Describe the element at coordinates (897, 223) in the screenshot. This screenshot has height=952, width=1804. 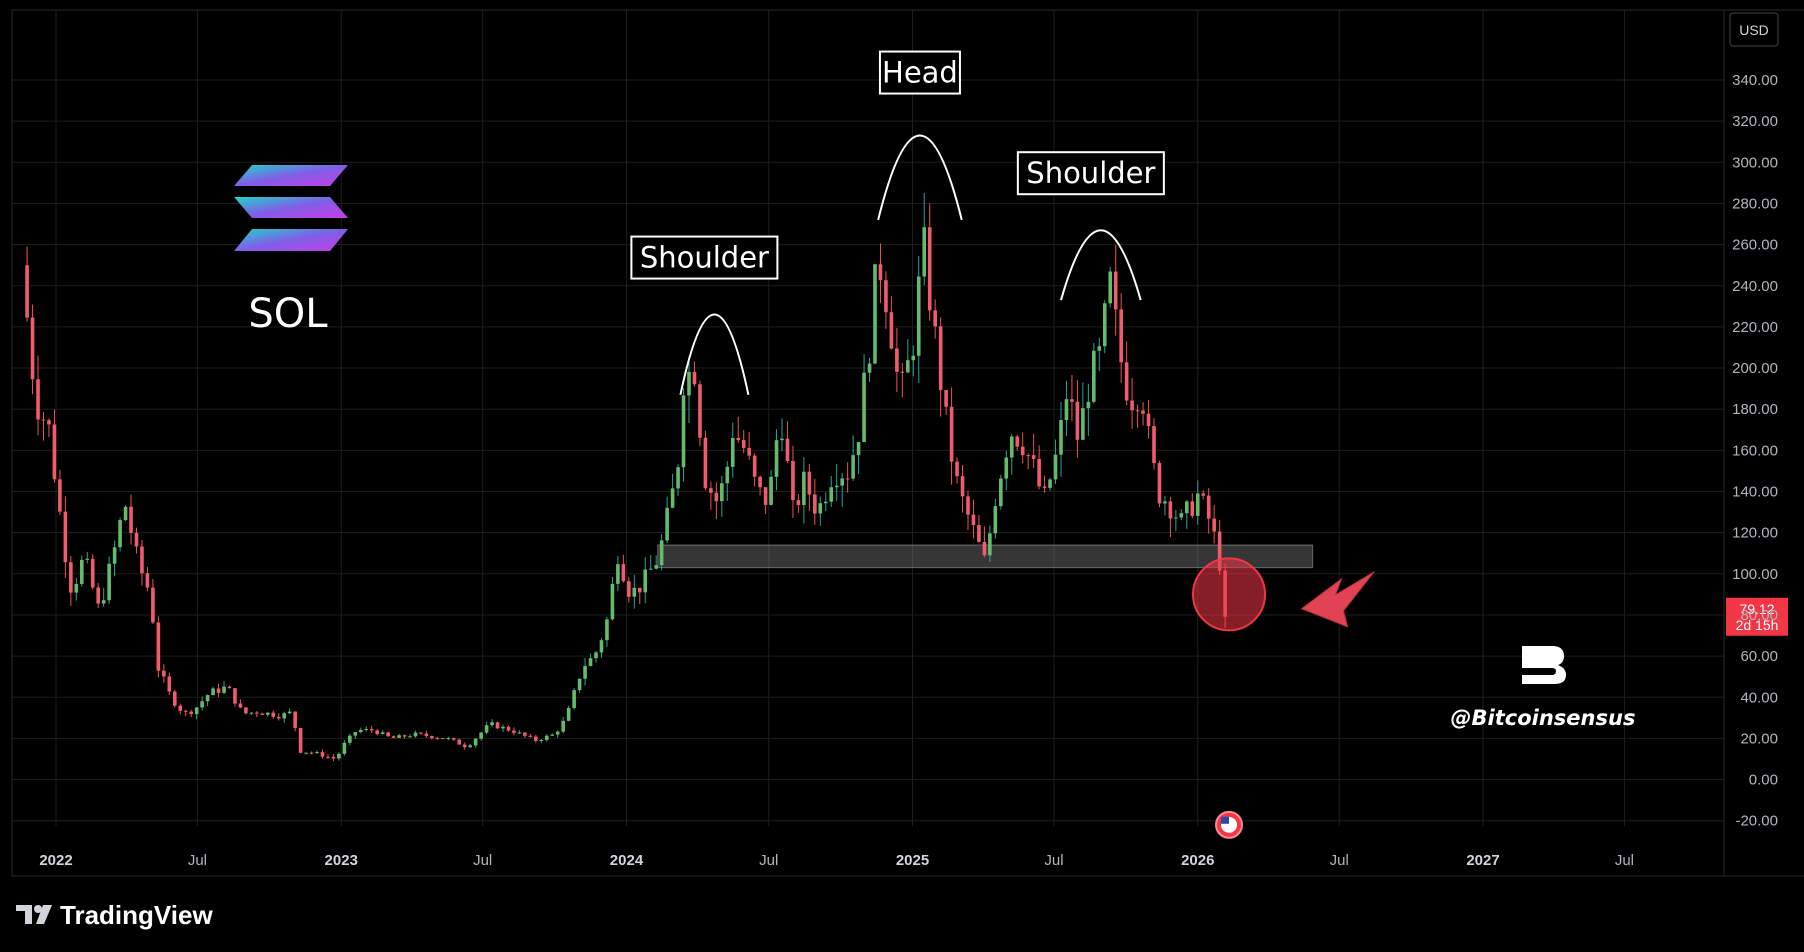
I see `pattern-annotations: Shoulder Head Shoulder` at that location.